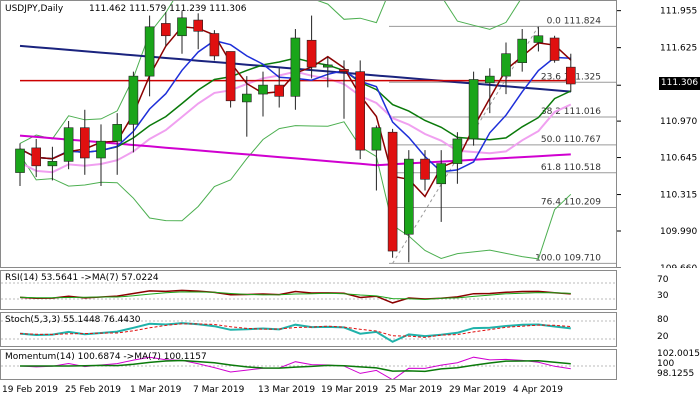 The height and width of the screenshot is (400, 700). Describe the element at coordinates (82, 278) in the screenshot. I see `rsi-label: RSI(14) 53.5641 ->MA(7) 57.0224` at that location.